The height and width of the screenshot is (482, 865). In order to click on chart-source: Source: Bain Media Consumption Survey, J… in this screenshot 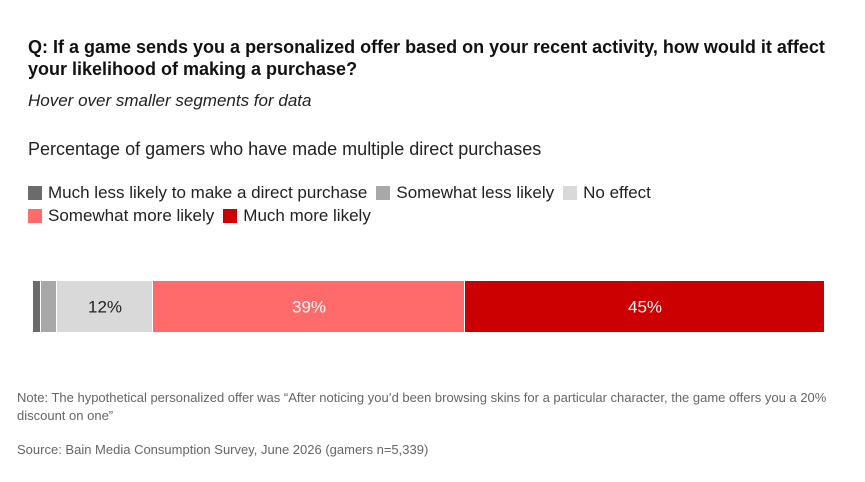, I will do `click(223, 449)`.